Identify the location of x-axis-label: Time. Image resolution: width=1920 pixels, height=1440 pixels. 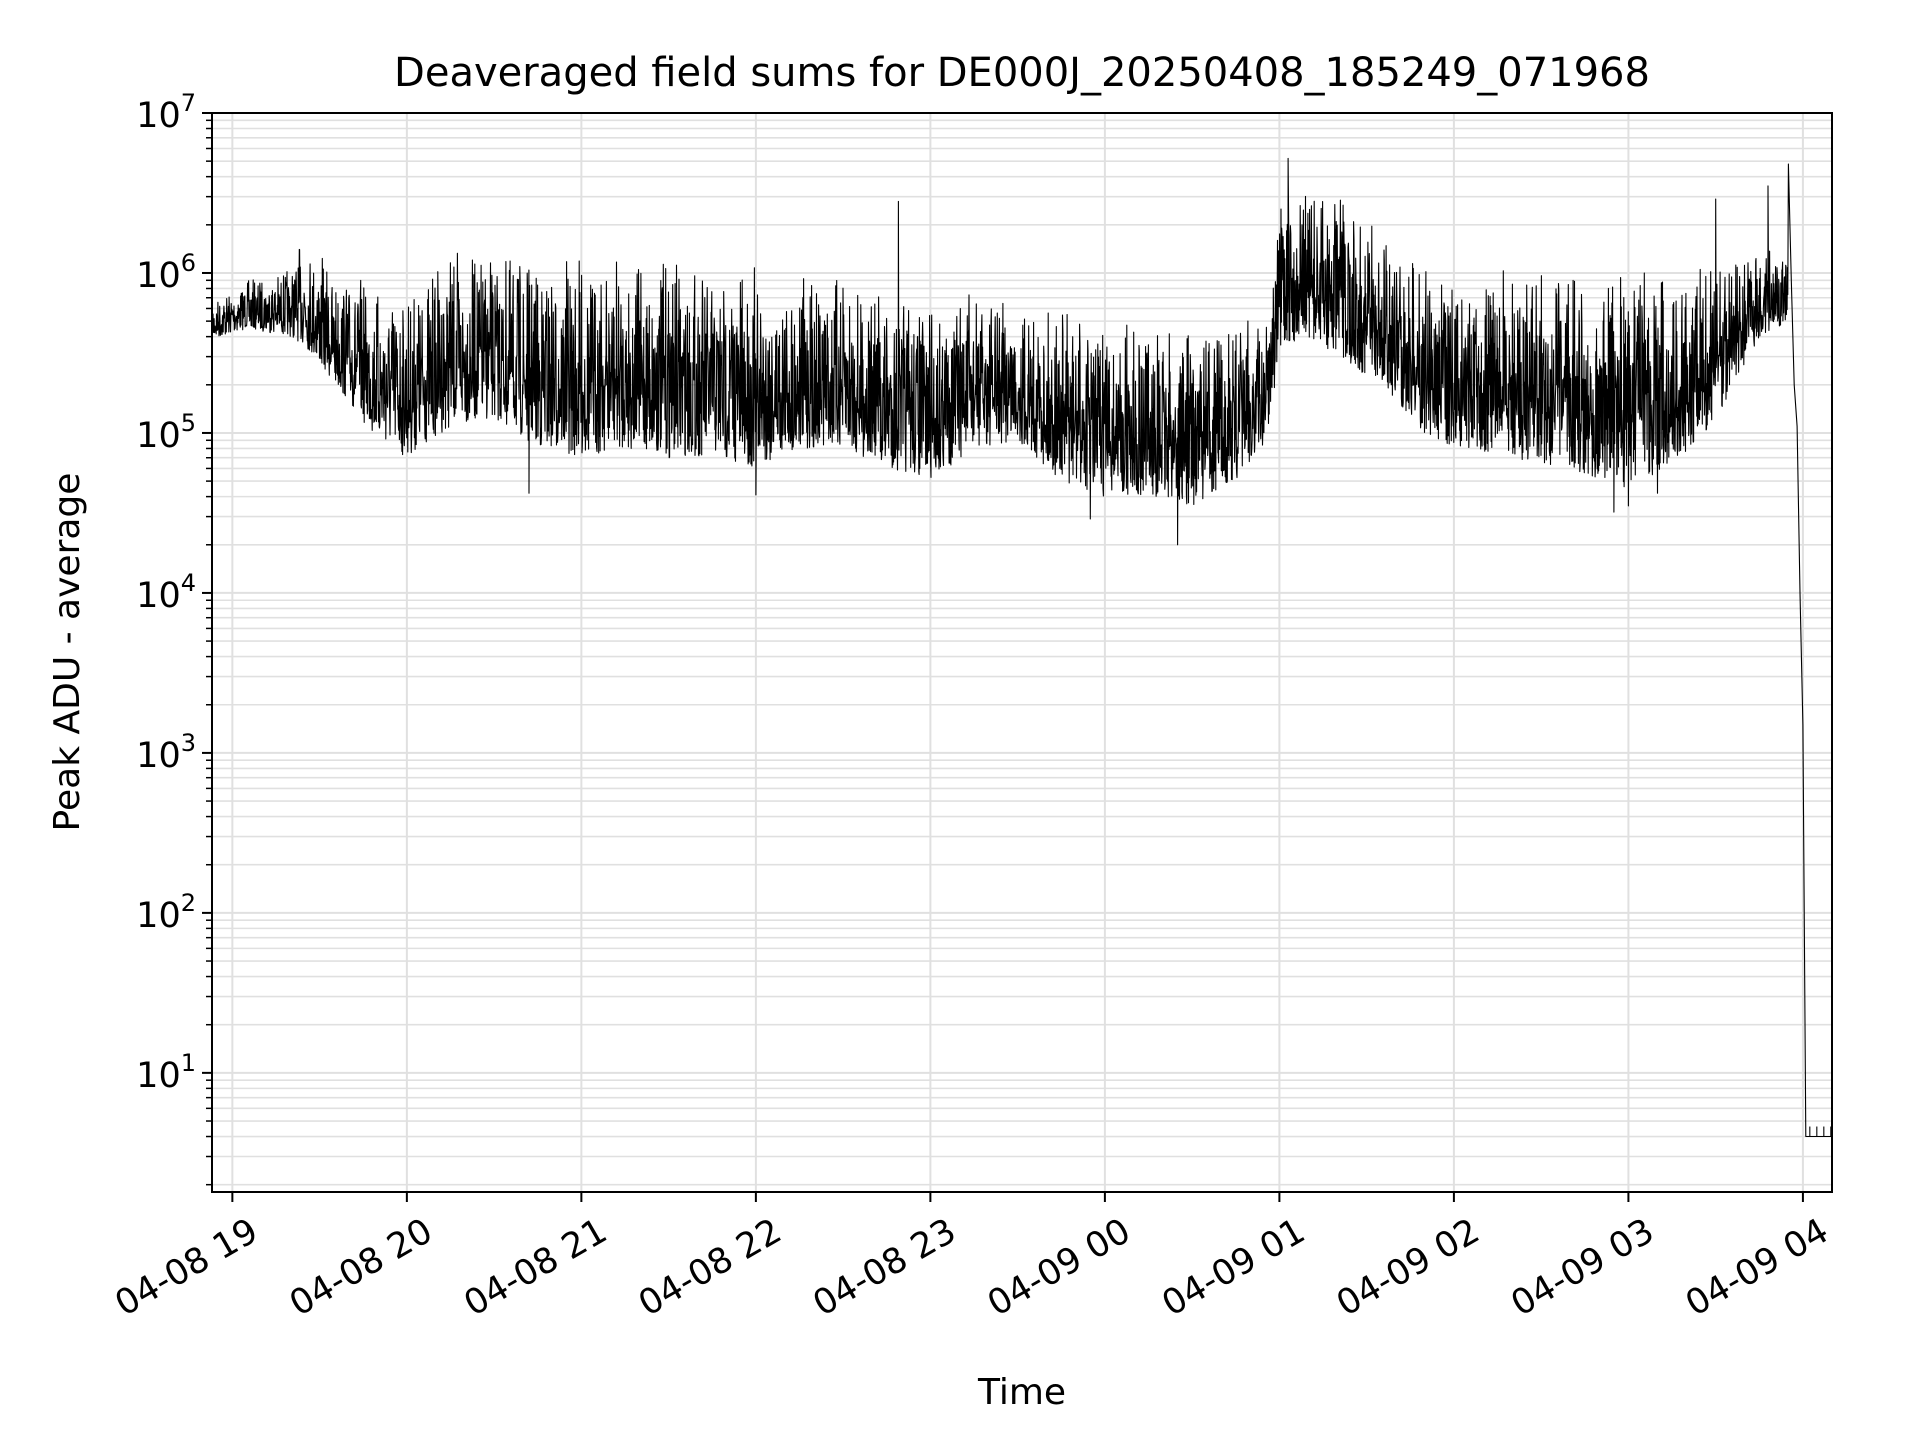
(1021, 1392).